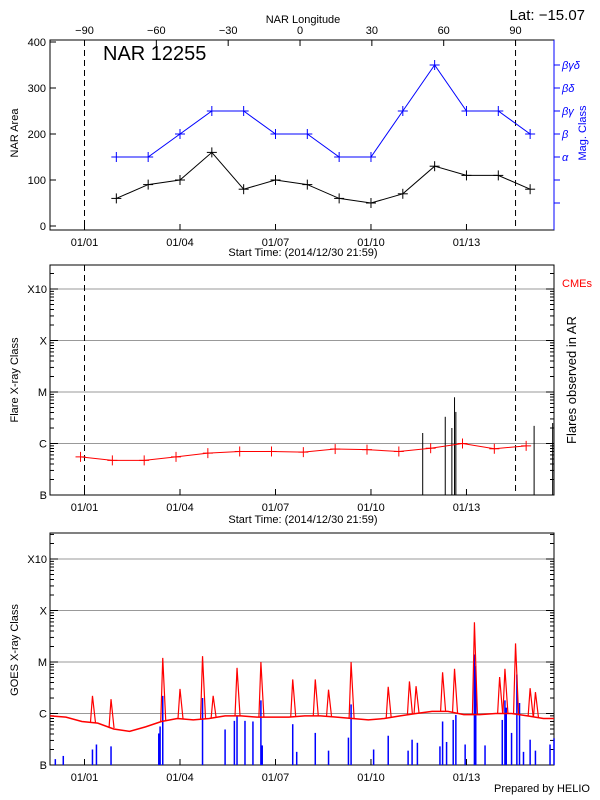  I want to click on area-line, so click(323, 177).